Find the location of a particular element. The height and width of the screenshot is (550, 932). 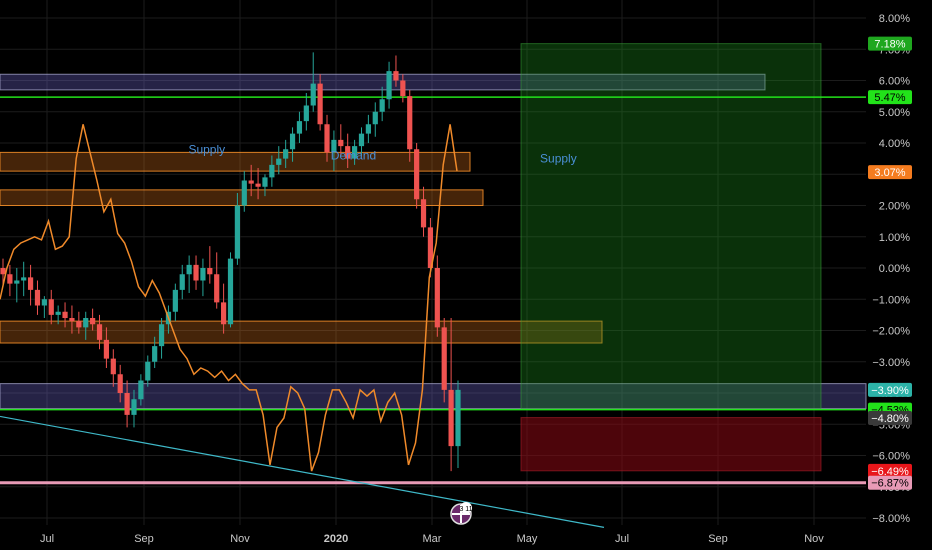

price-tag: −6.87% is located at coordinates (890, 482).